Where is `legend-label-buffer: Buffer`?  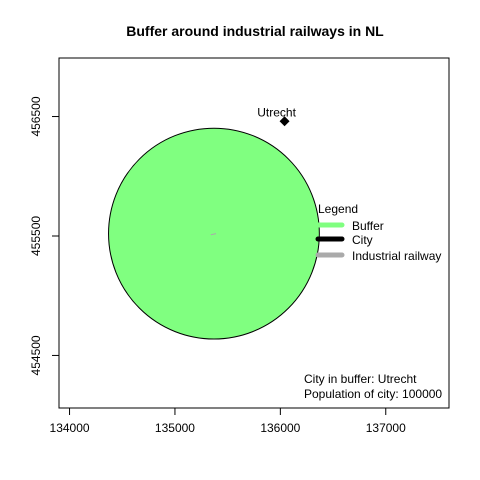
legend-label-buffer: Buffer is located at coordinates (368, 226).